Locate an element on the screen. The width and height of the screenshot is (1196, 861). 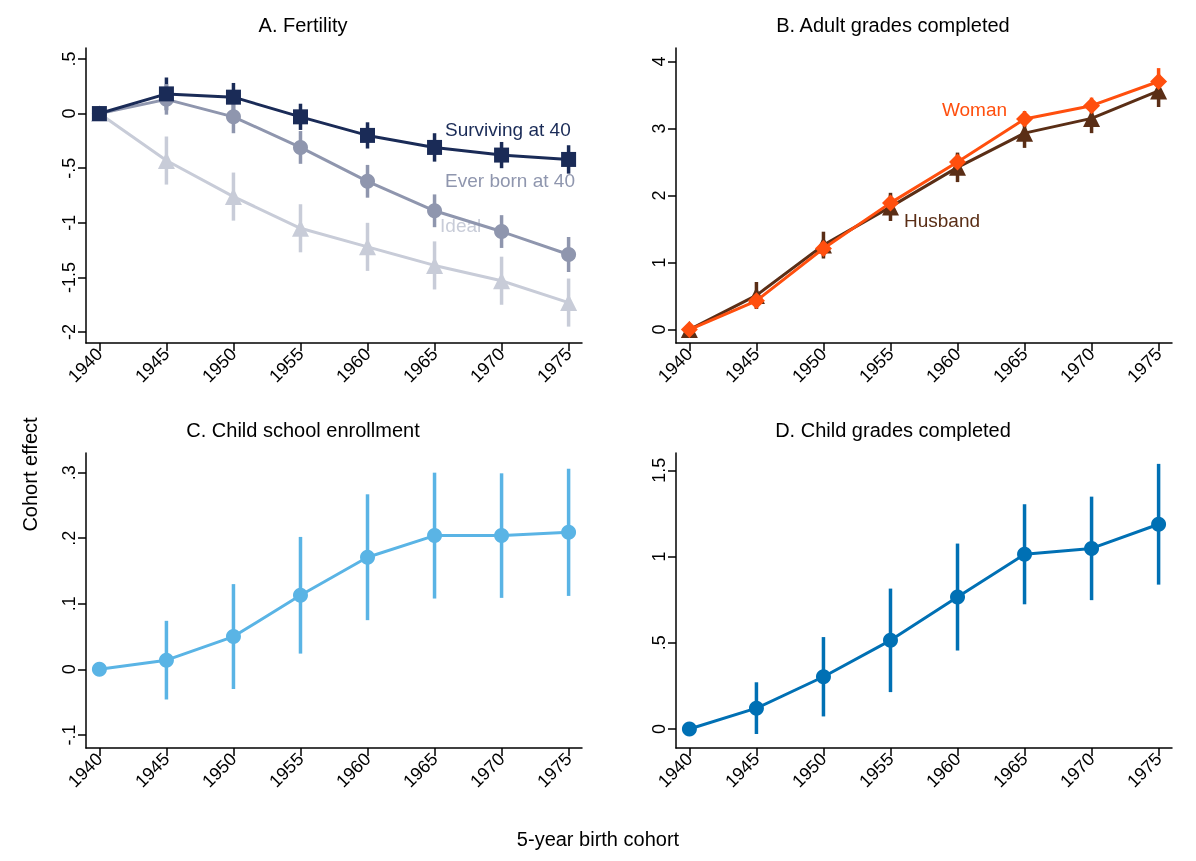
y-tick-label: -1.5 is located at coordinates (69, 277).